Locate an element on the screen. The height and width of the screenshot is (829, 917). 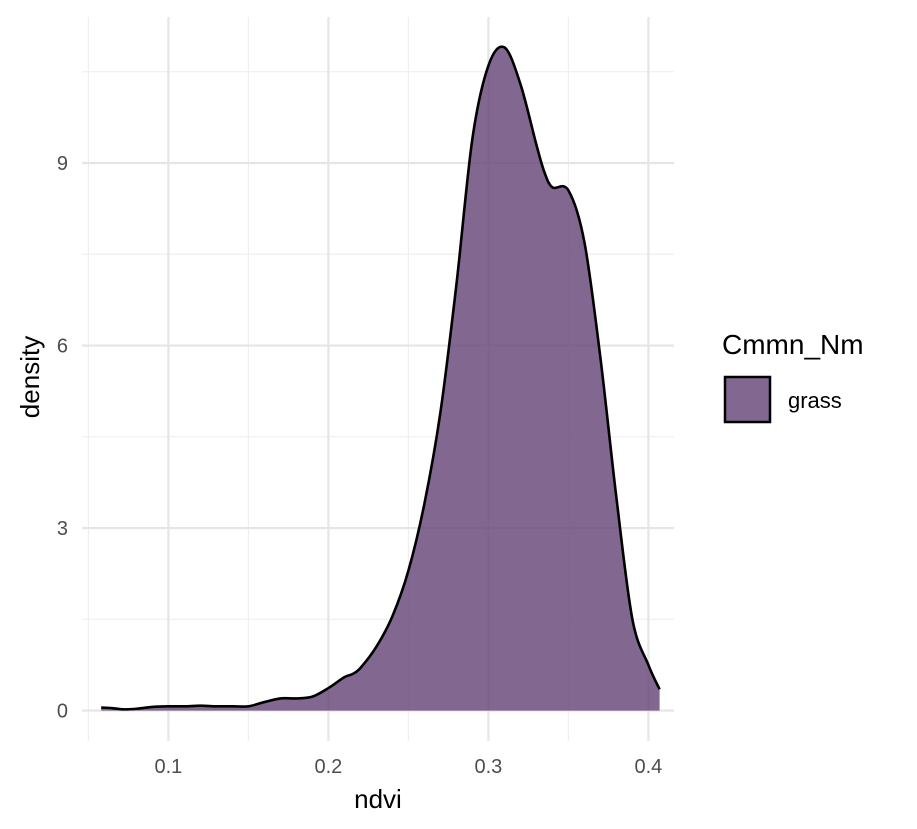
x-axis-title: ndvi is located at coordinates (378, 799).